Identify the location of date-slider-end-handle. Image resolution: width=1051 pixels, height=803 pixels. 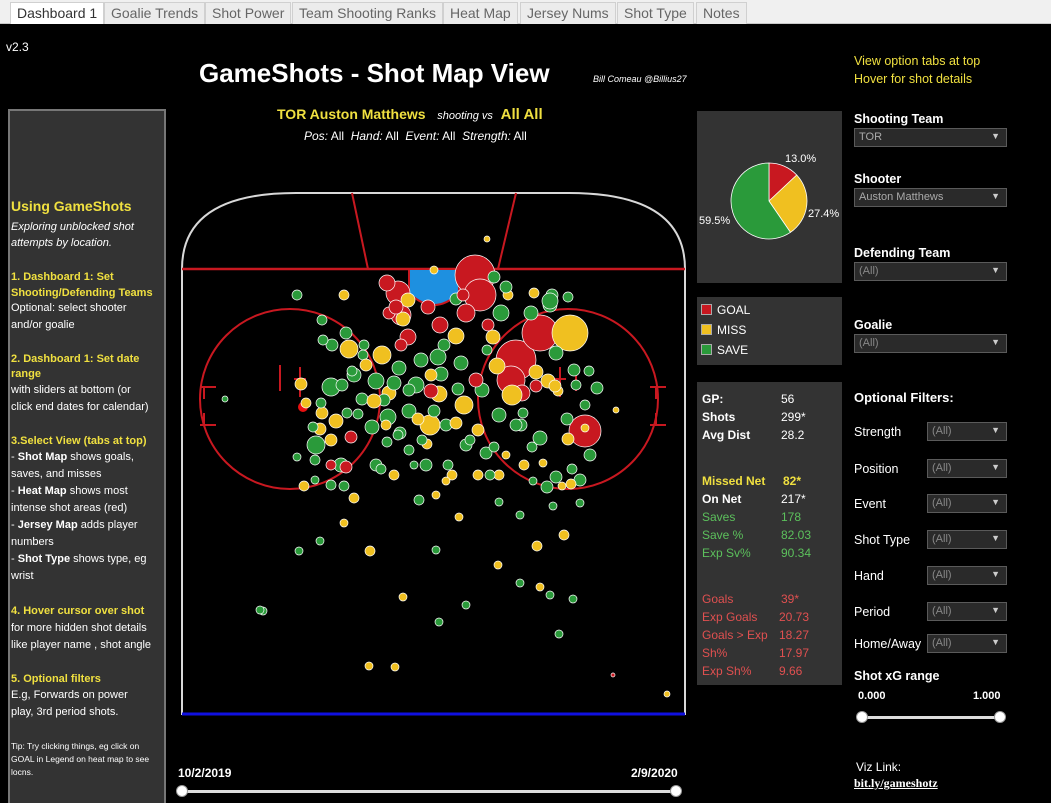
(676, 791).